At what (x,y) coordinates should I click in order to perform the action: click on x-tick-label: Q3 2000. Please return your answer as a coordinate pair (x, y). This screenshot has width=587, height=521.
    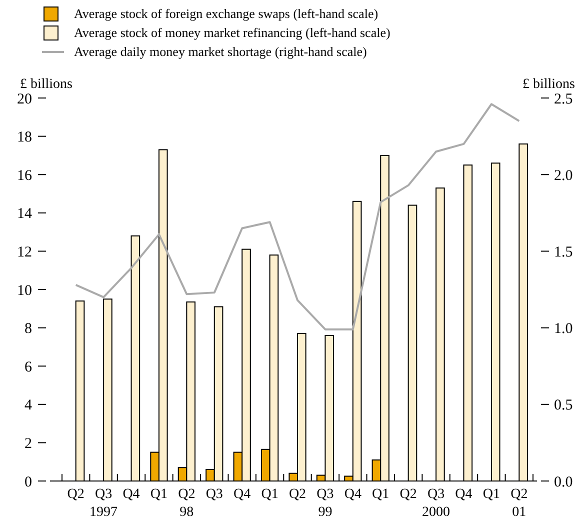
    Looking at the image, I should click on (436, 503).